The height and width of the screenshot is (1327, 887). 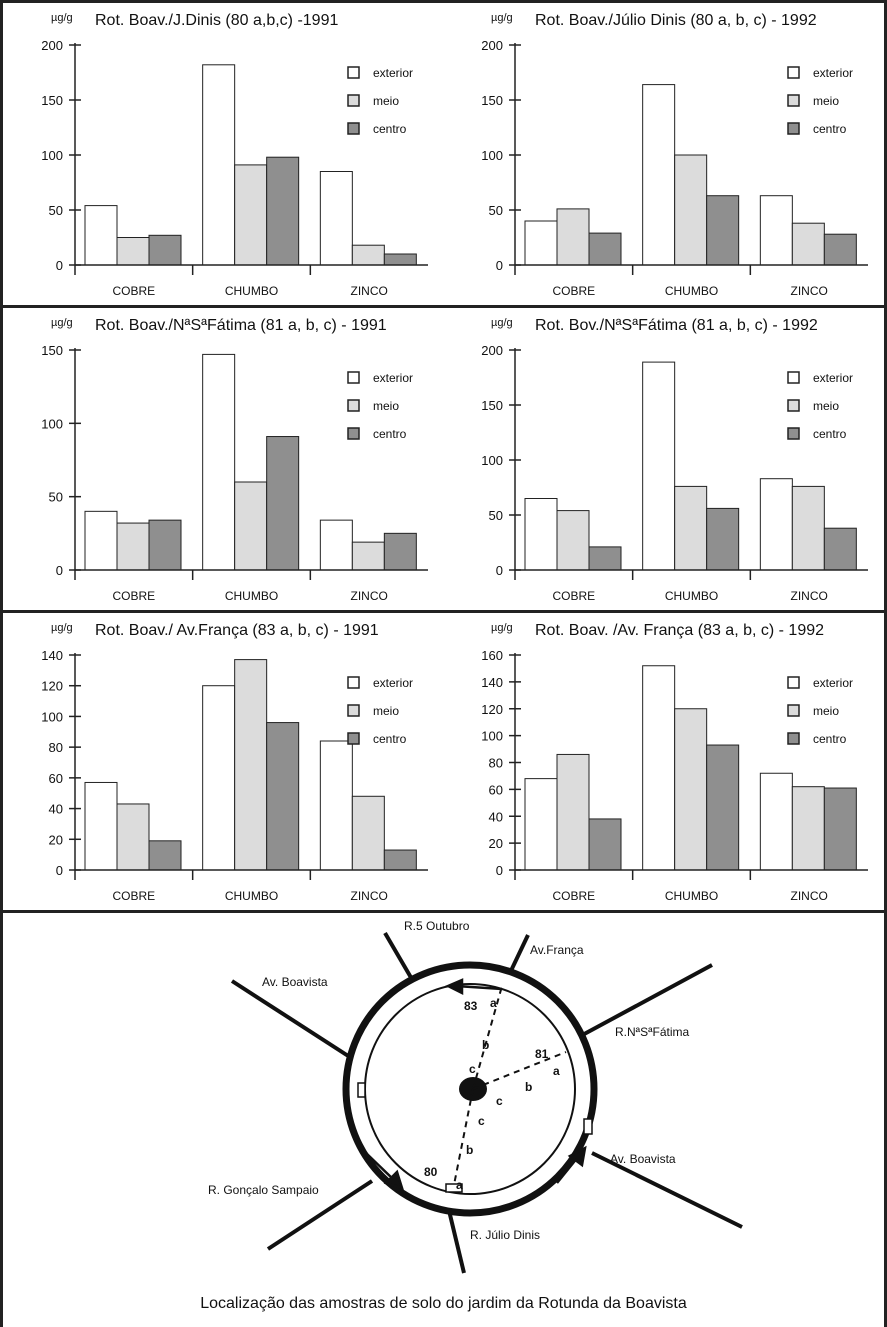 I want to click on traffic-arrow-left, so click(x=380, y=1166).